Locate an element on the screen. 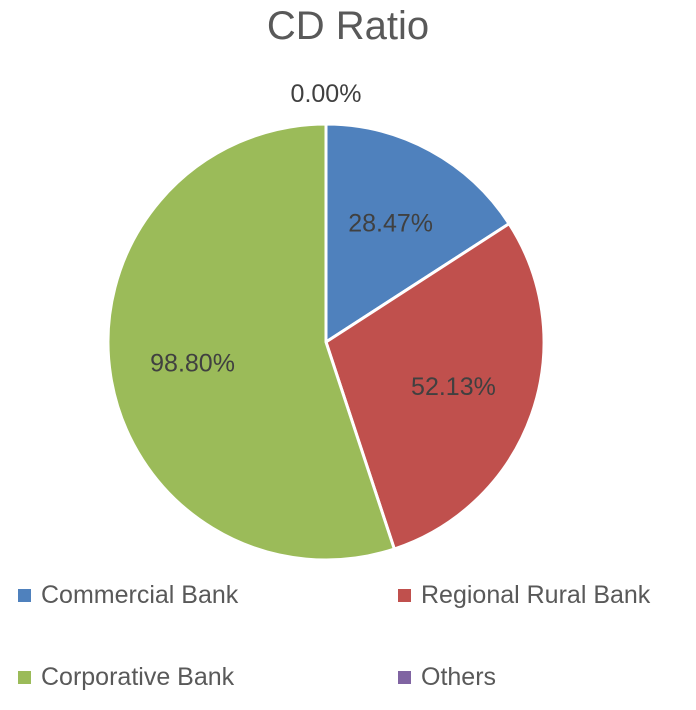  legend-label: Corporative Bank is located at coordinates (138, 677).